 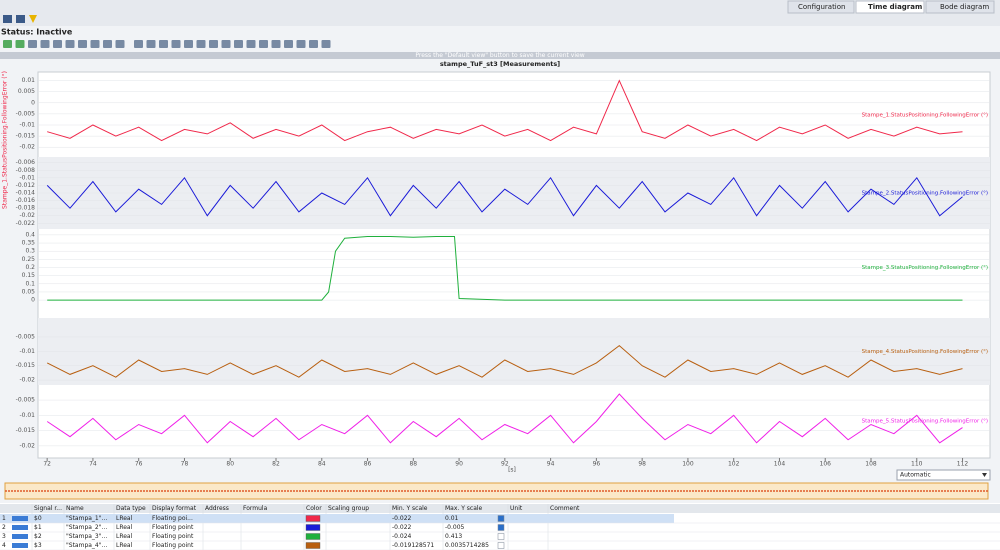 What do you see at coordinates (402, 527) in the screenshot?
I see `cell: -0.022` at bounding box center [402, 527].